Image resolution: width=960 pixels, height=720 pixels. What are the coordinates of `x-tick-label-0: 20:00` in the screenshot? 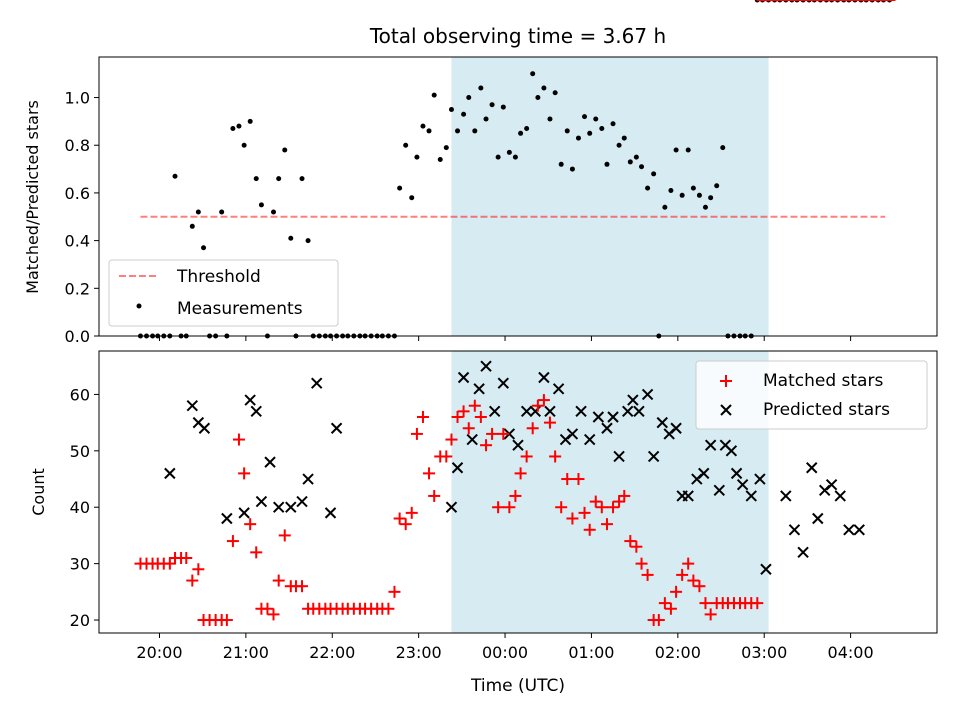 It's located at (159, 652).